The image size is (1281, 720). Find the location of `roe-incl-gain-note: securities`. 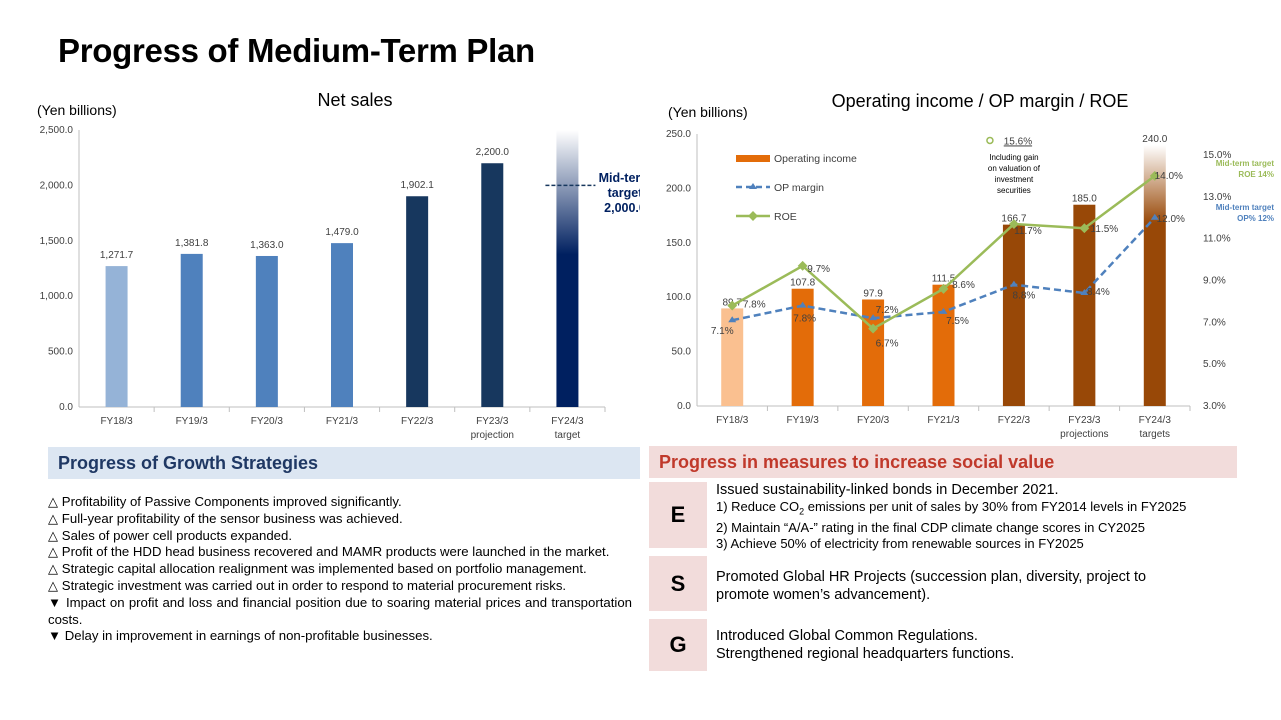

roe-incl-gain-note: securities is located at coordinates (1014, 190).